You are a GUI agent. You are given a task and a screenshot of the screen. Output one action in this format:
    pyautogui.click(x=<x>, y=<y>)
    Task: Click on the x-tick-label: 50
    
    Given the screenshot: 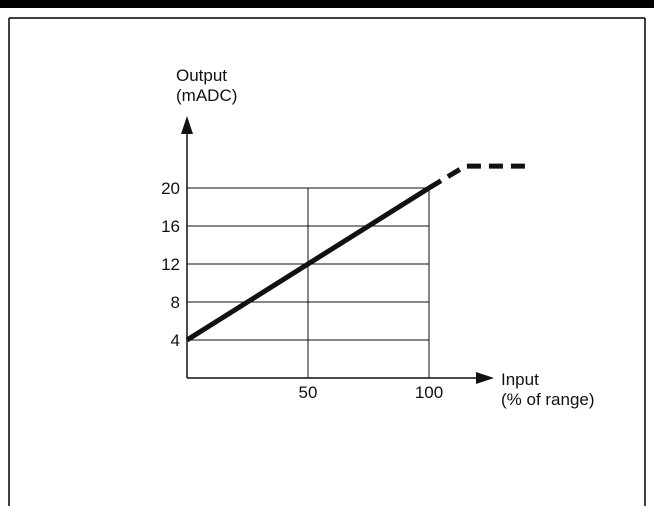 What is the action you would take?
    pyautogui.click(x=308, y=392)
    